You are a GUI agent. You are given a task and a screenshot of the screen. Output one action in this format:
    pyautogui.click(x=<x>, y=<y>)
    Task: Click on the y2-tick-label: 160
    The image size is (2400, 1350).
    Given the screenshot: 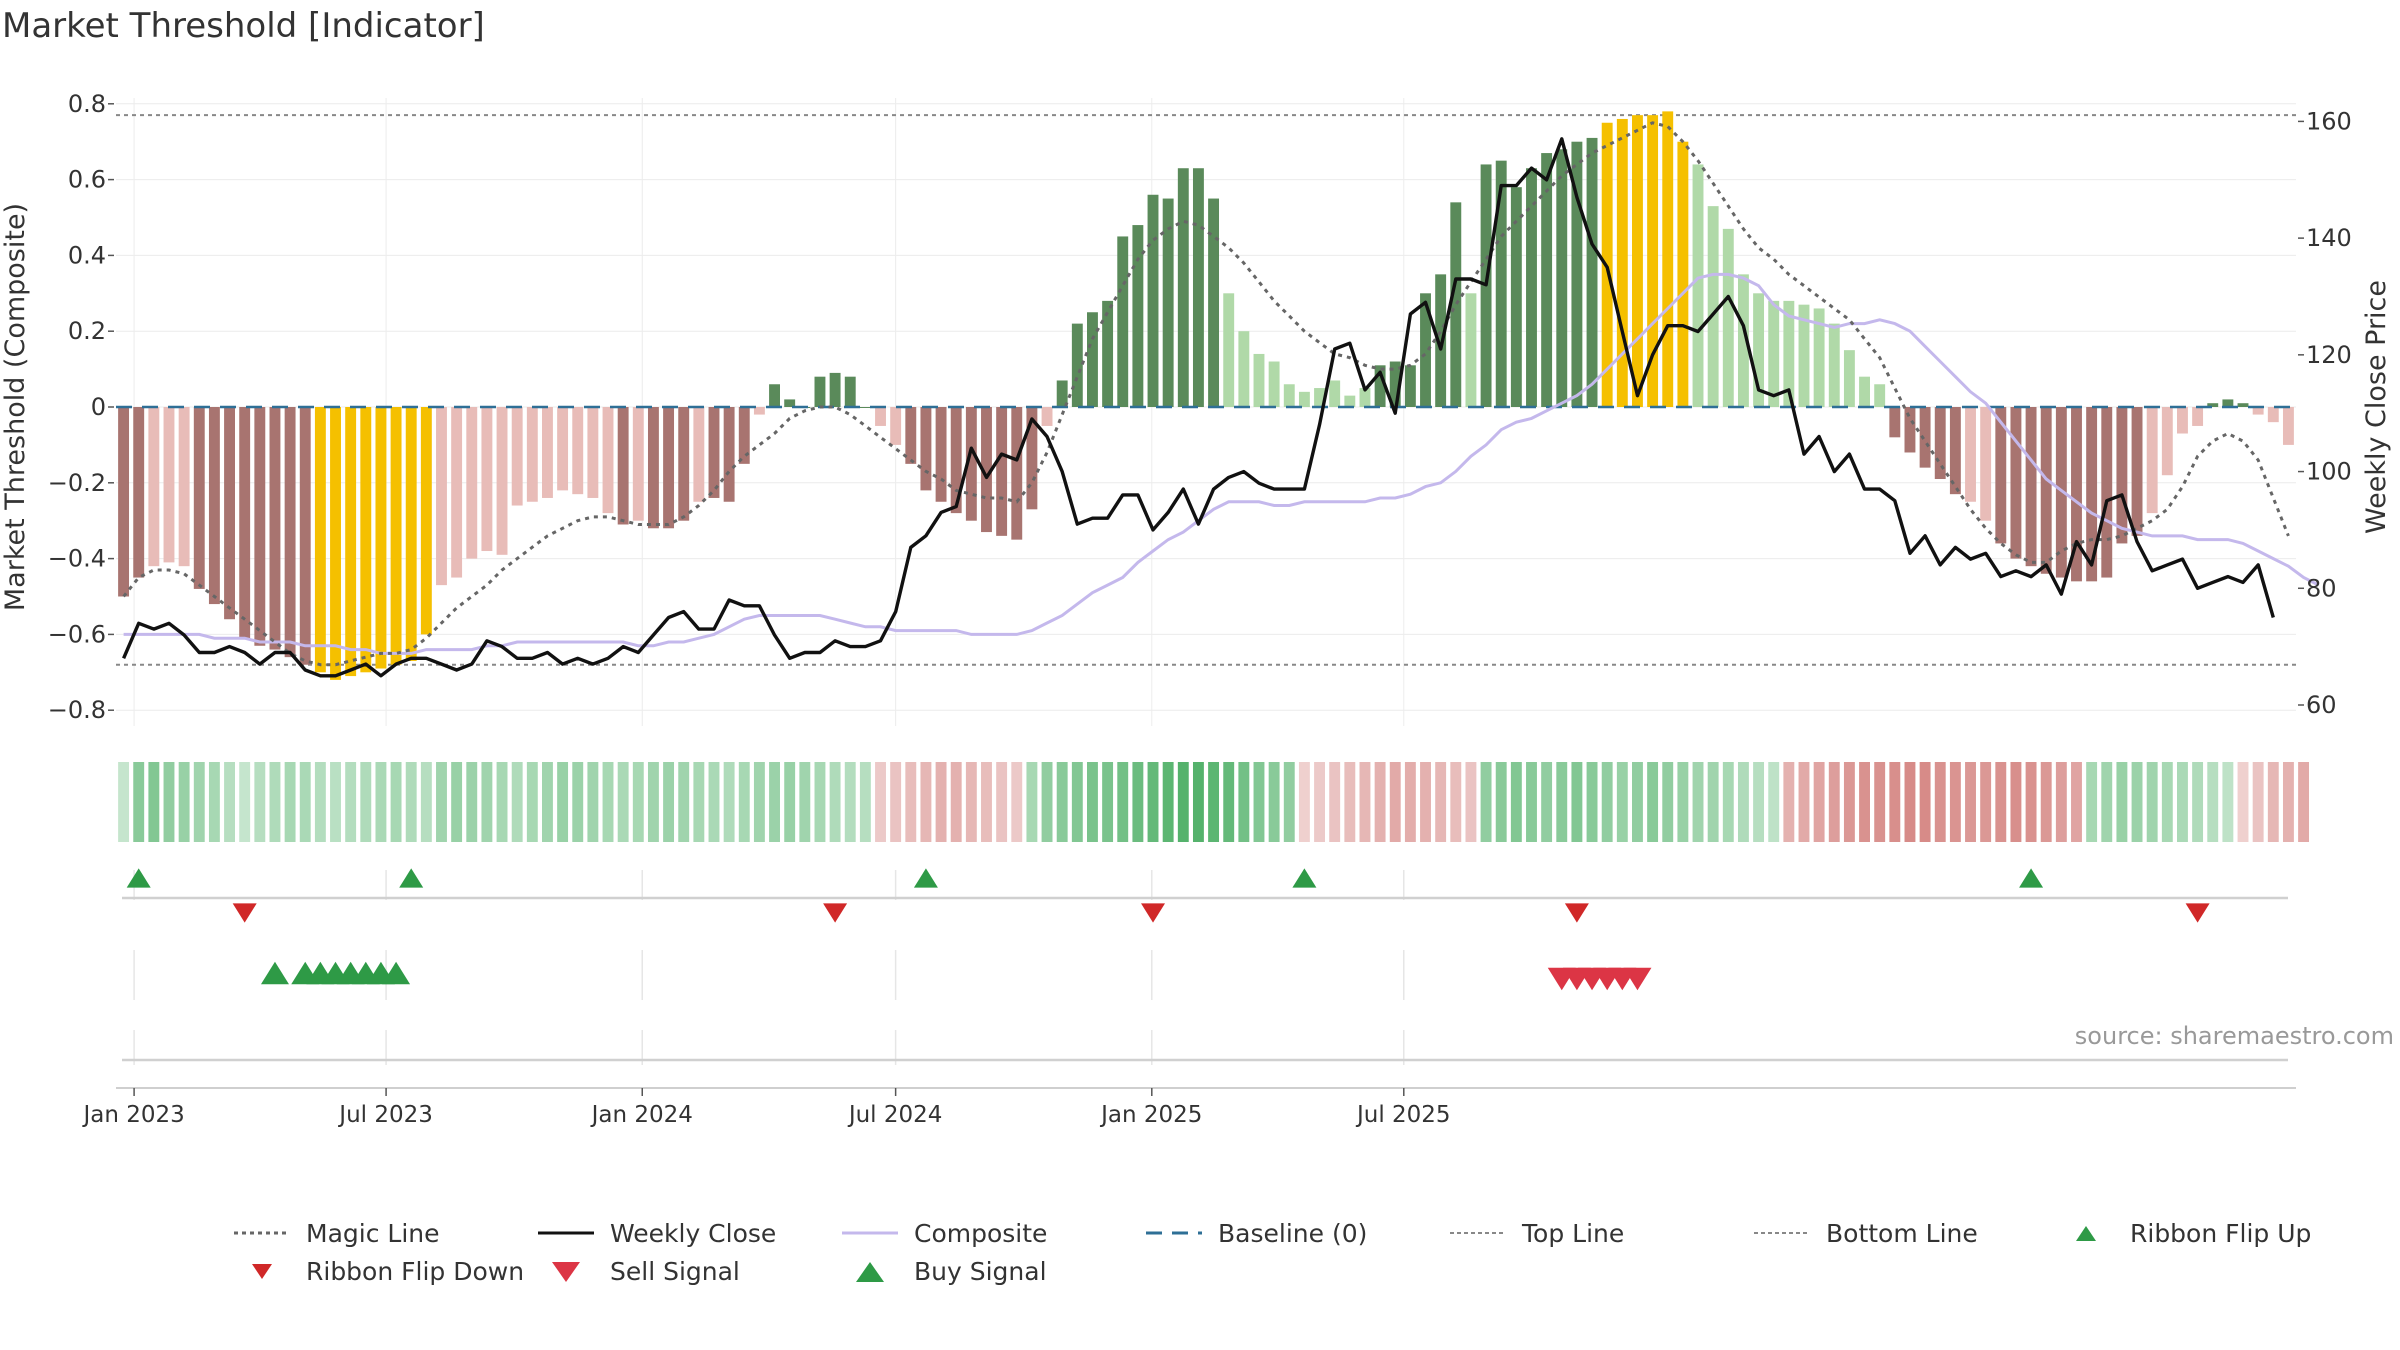 What is the action you would take?
    pyautogui.click(x=2329, y=121)
    